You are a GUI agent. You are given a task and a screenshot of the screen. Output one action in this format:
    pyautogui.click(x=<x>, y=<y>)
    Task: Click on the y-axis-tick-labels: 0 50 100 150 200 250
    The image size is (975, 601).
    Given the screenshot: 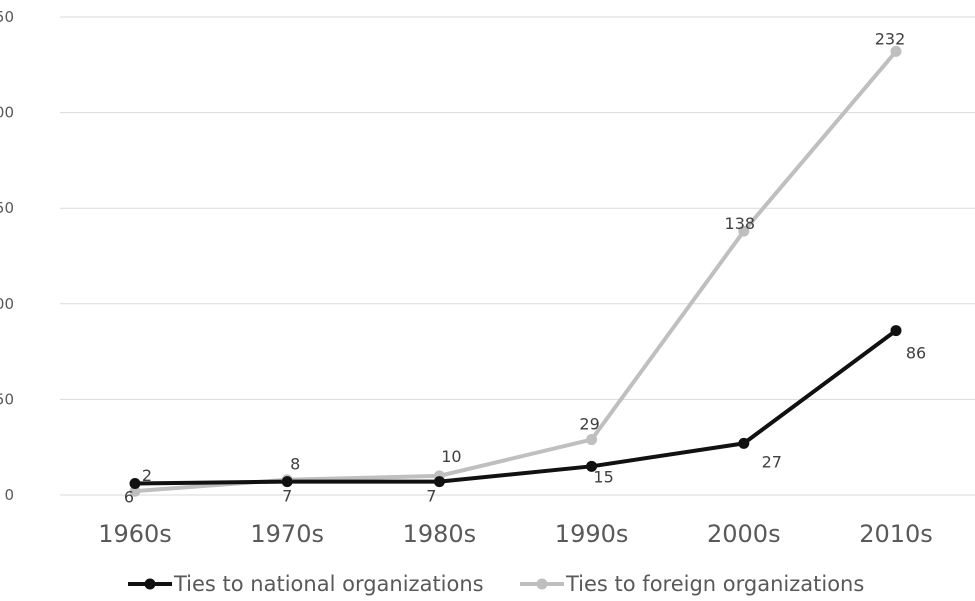 What is the action you would take?
    pyautogui.click(x=7, y=256)
    